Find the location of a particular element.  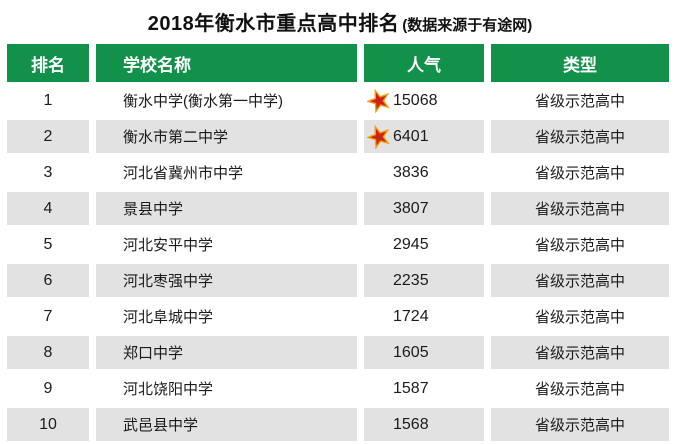

rank-cell: 5 is located at coordinates (48, 244).